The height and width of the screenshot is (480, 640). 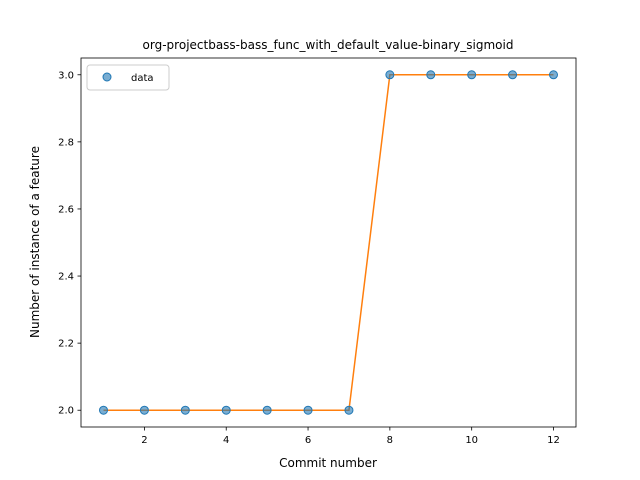 I want to click on y-axis-title: Number of instance of a feature, so click(x=35, y=242).